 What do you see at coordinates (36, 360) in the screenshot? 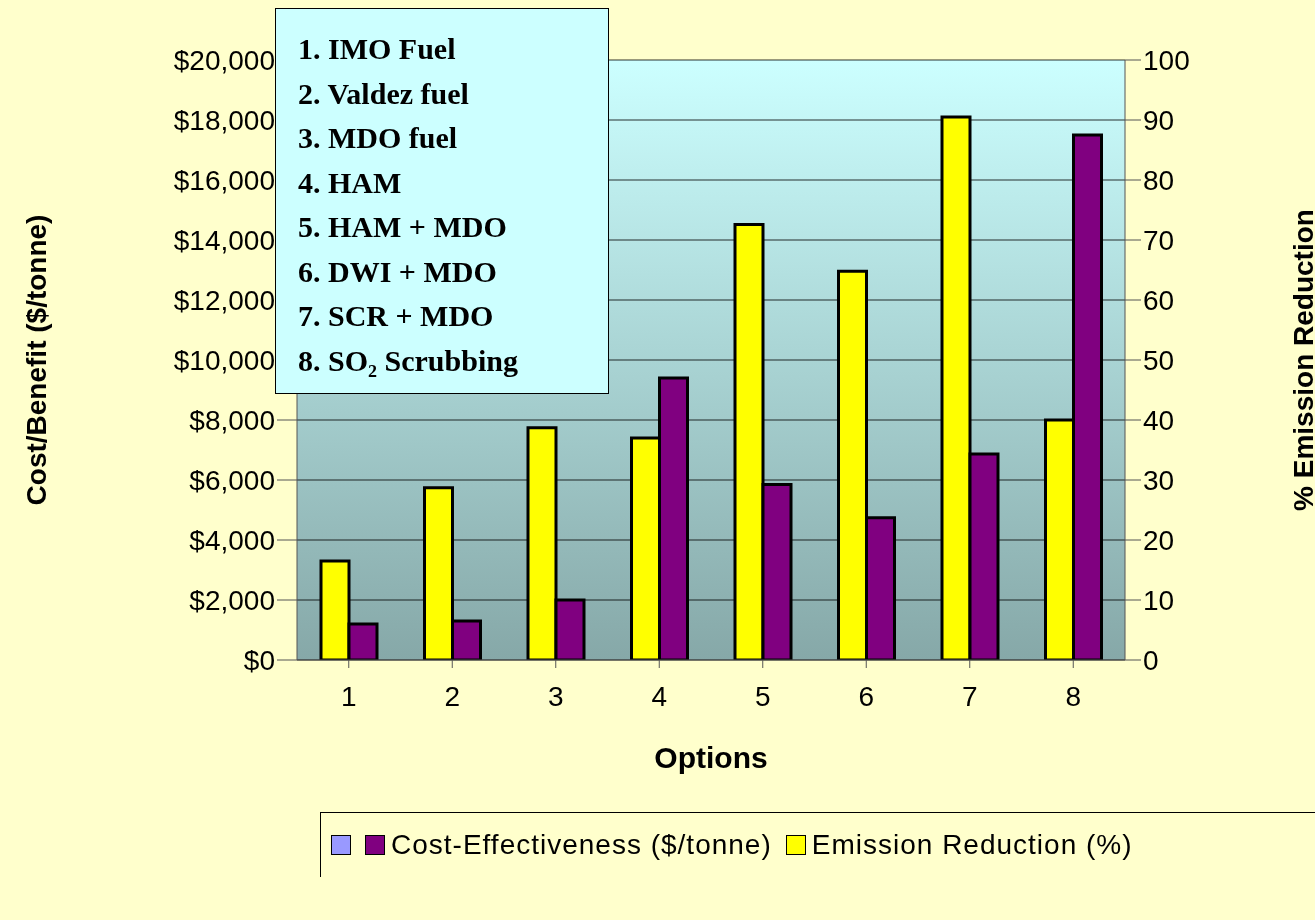
I see `y-axis-title: Cost/Benefit ($/tonne)` at bounding box center [36, 360].